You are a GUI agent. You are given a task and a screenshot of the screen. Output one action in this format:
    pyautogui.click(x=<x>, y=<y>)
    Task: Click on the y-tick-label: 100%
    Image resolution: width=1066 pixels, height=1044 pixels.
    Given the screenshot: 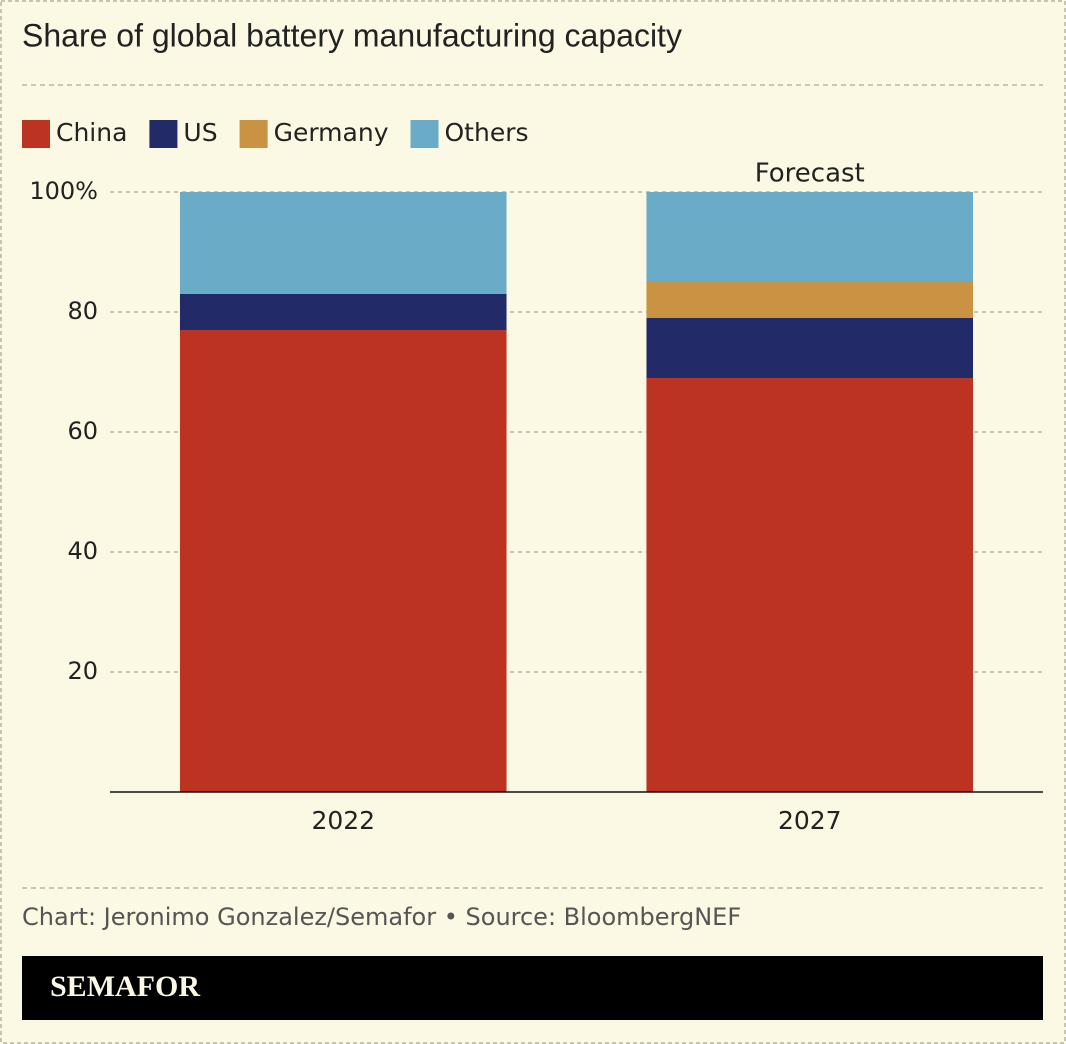 What is the action you would take?
    pyautogui.click(x=63, y=191)
    